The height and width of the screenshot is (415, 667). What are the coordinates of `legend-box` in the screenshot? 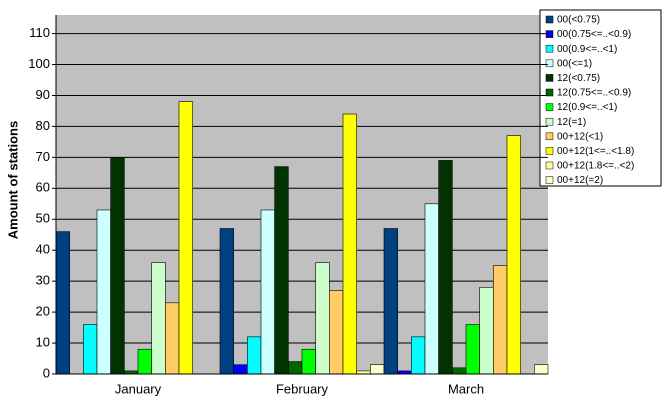 It's located at (600, 98).